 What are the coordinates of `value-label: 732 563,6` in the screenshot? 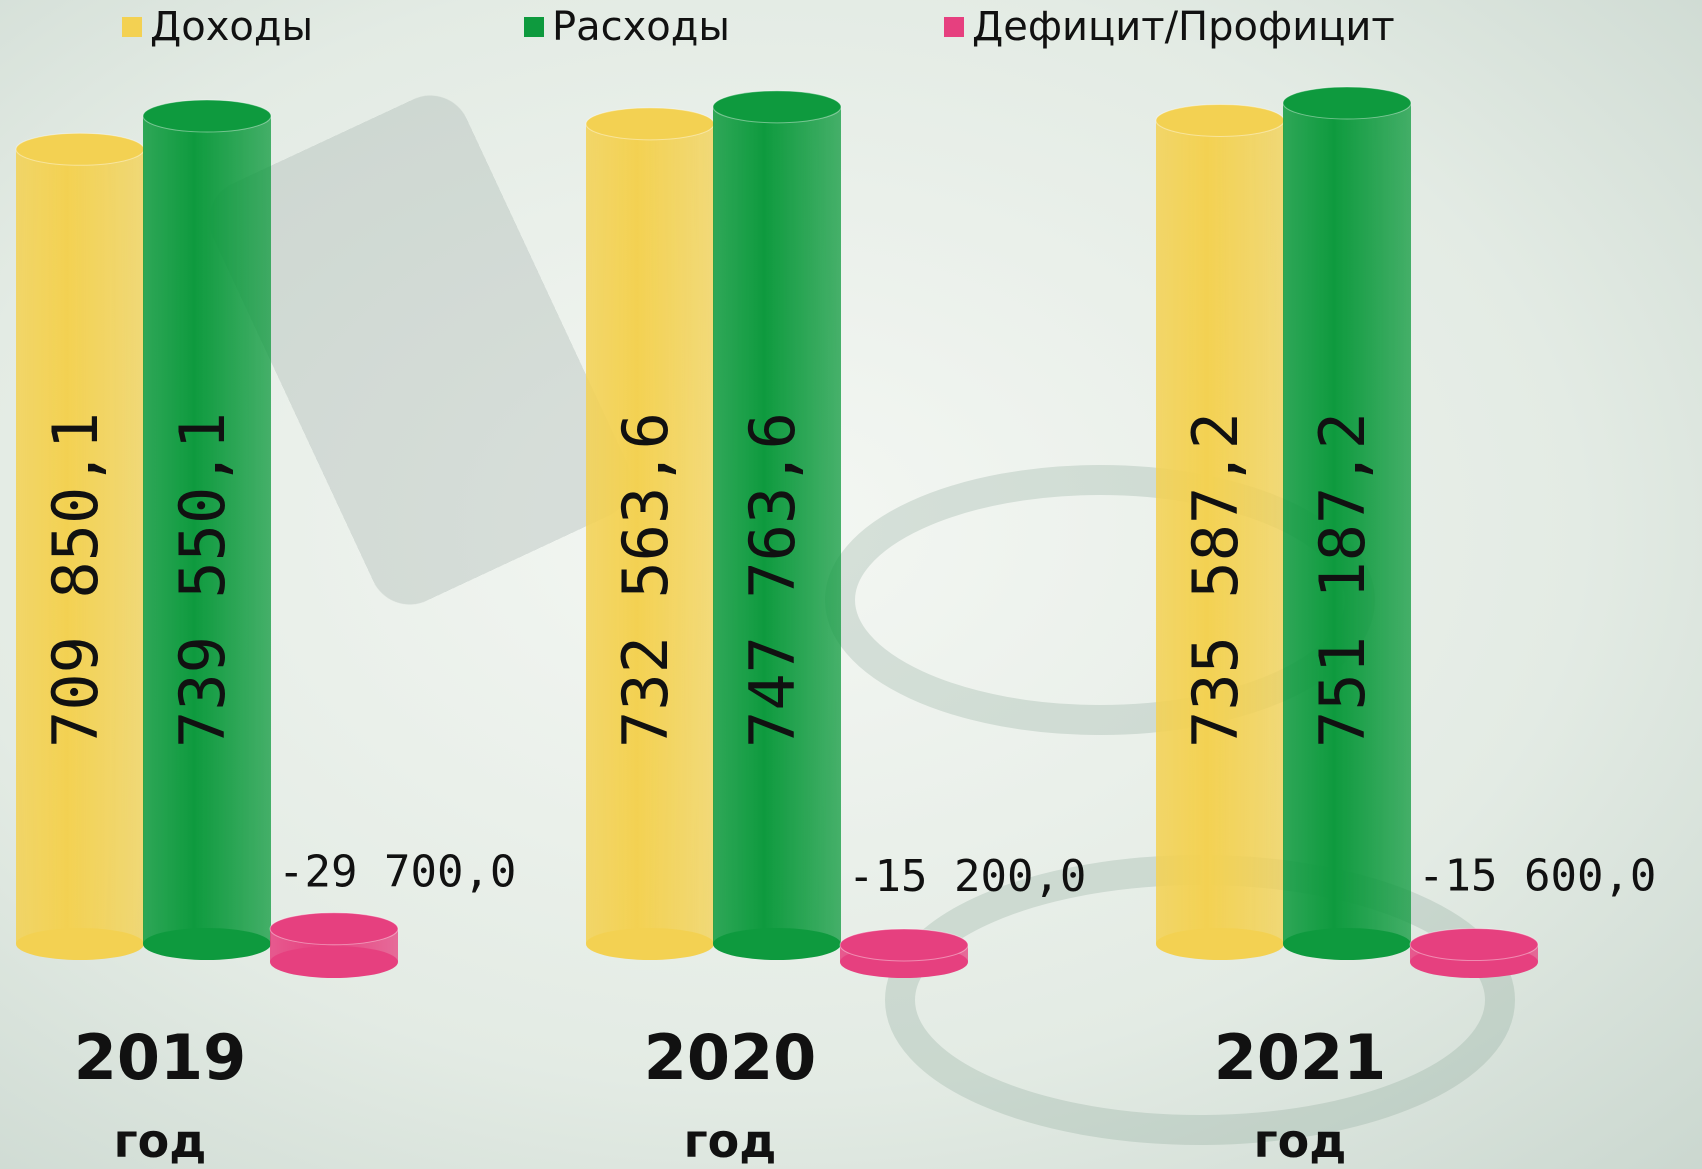 It's located at (645, 580).